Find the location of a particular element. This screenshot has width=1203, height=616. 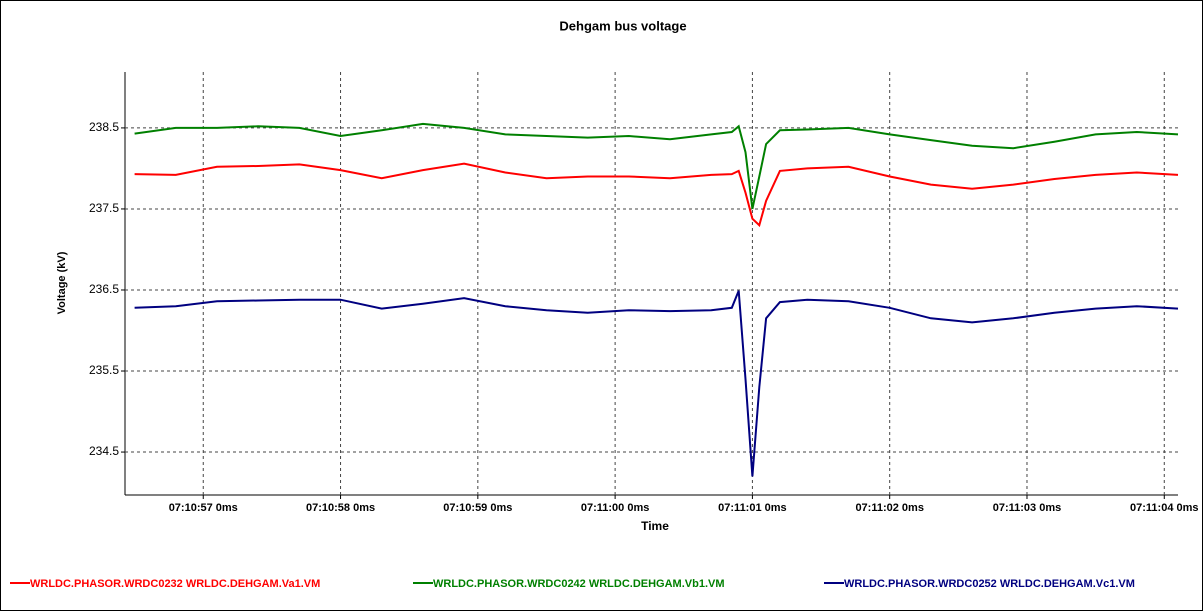

y-tick-label: 234.5 is located at coordinates (104, 451).